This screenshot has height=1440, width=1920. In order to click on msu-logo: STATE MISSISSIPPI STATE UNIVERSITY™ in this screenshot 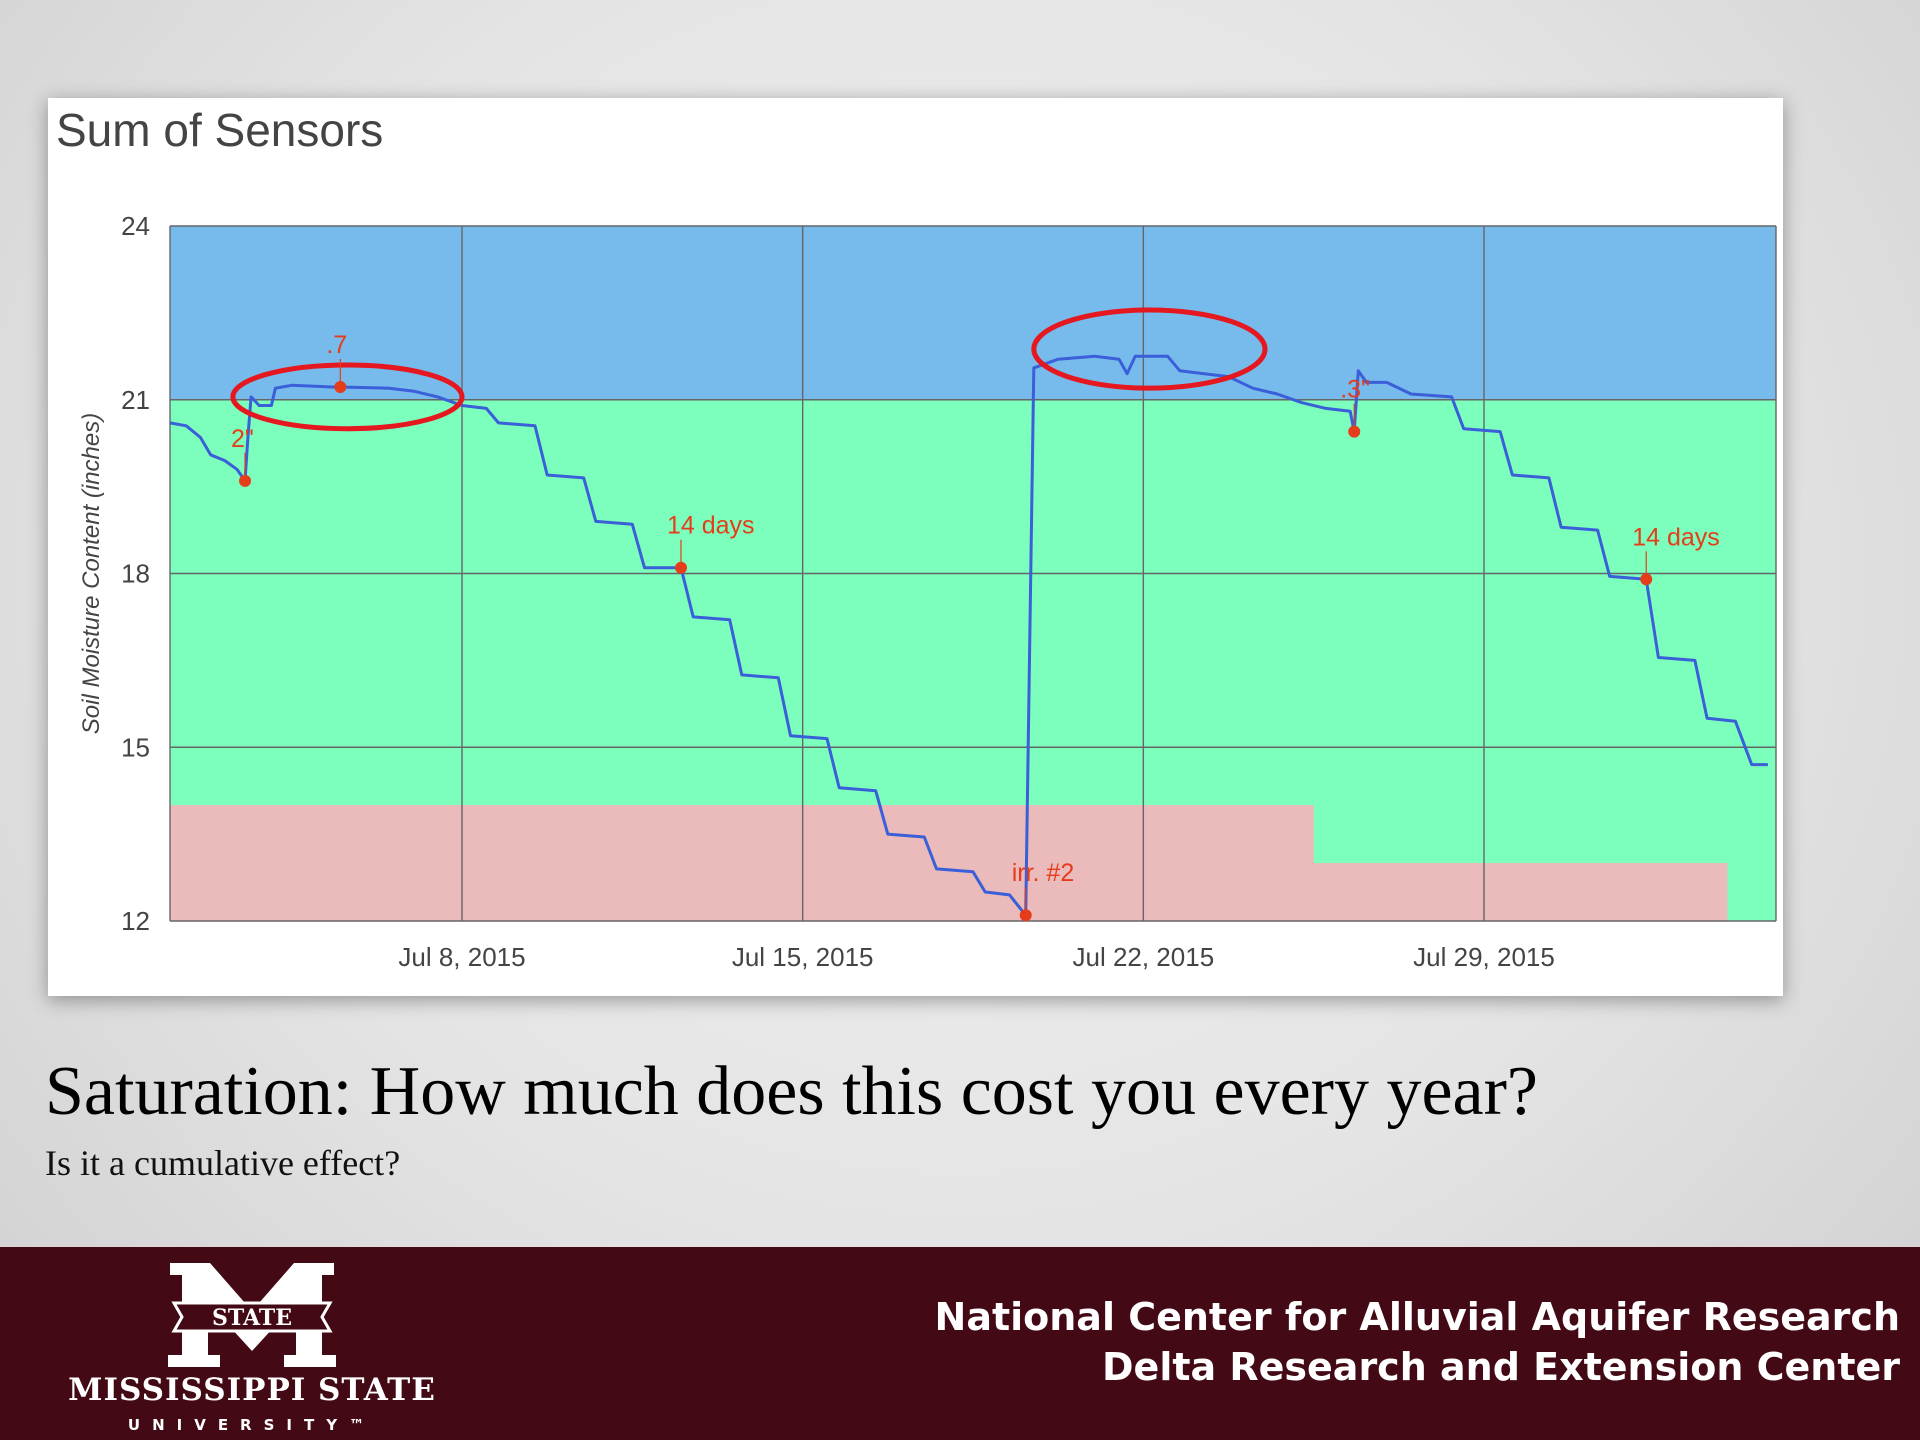, I will do `click(252, 1346)`.